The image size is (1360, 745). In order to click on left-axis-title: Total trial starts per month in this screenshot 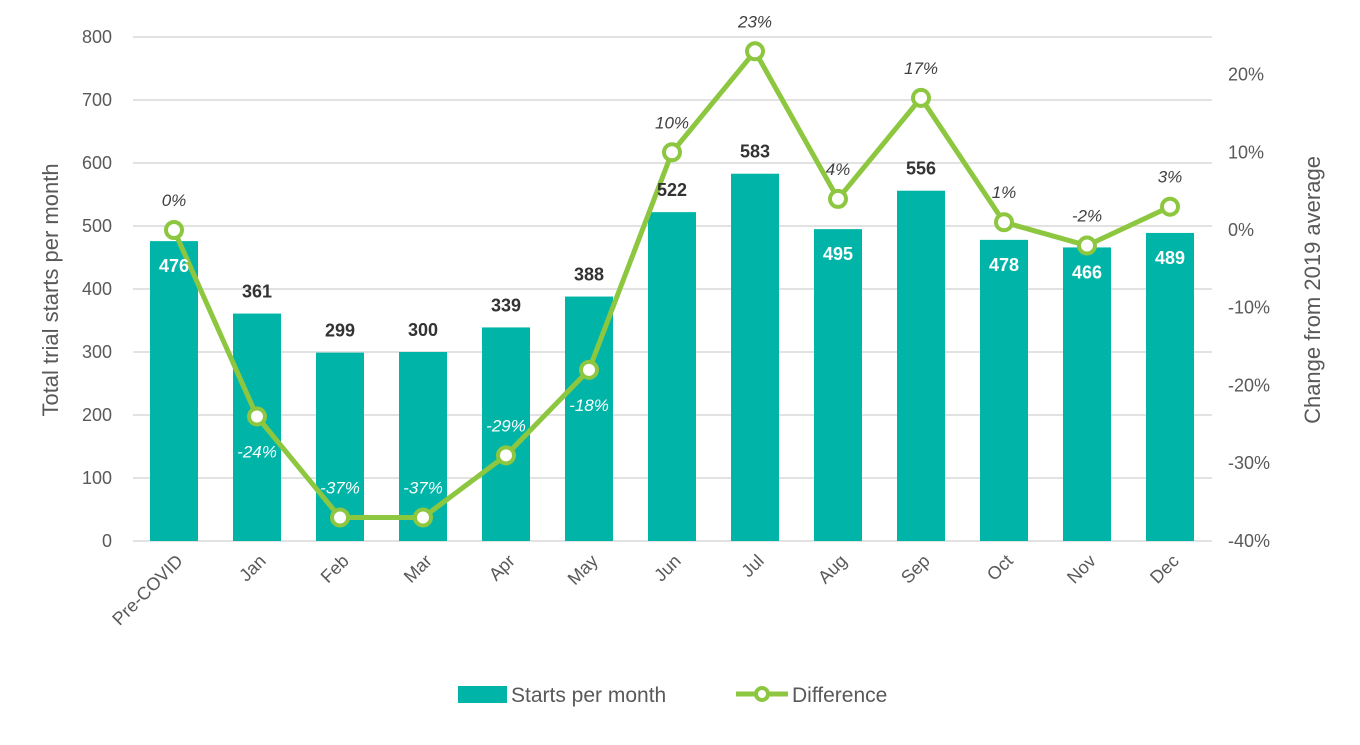, I will do `click(50, 289)`.